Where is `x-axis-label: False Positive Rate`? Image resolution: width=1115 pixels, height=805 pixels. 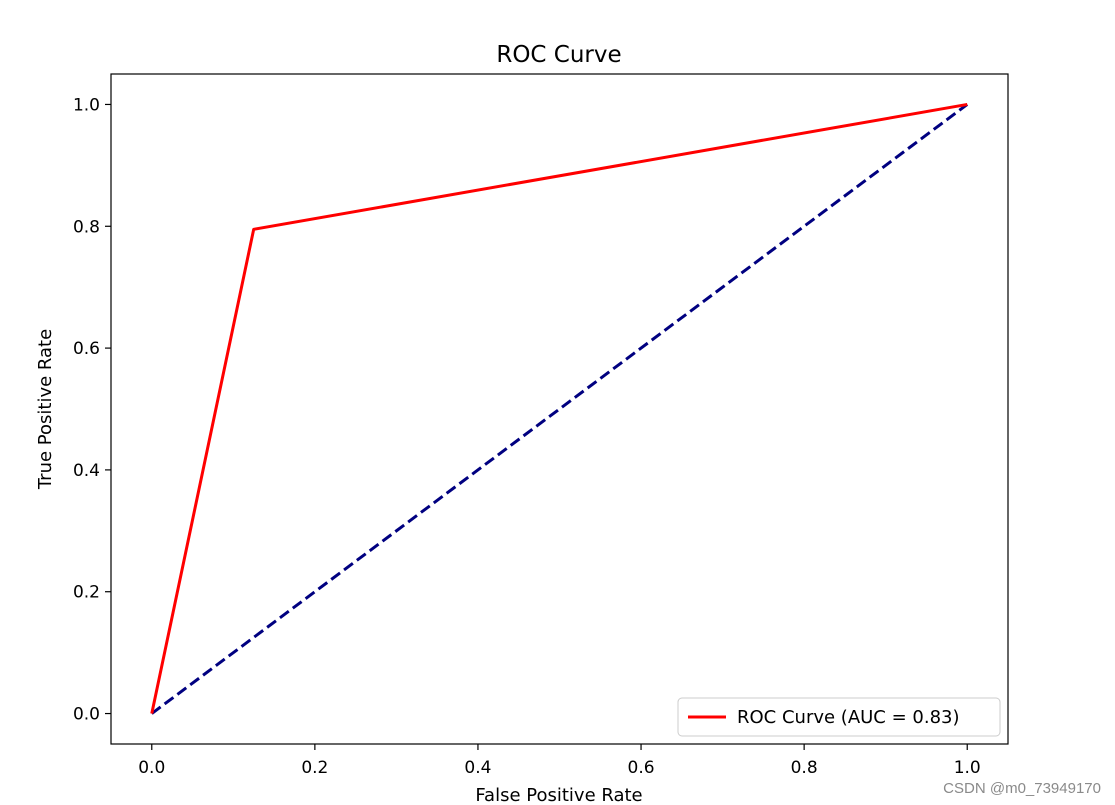
x-axis-label: False Positive Rate is located at coordinates (558, 795).